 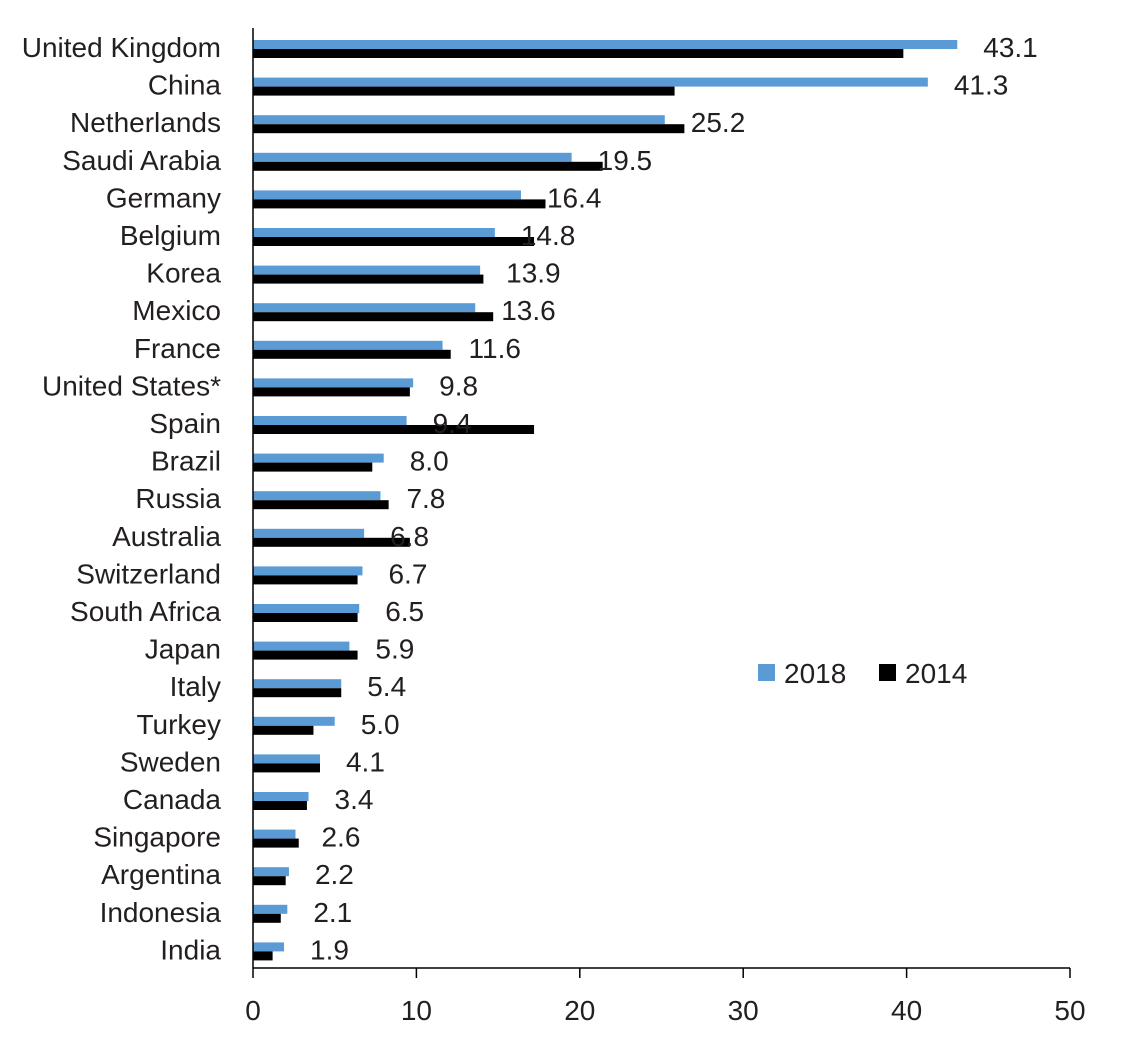 What do you see at coordinates (574, 197) in the screenshot?
I see `data-label-2018: 16.4` at bounding box center [574, 197].